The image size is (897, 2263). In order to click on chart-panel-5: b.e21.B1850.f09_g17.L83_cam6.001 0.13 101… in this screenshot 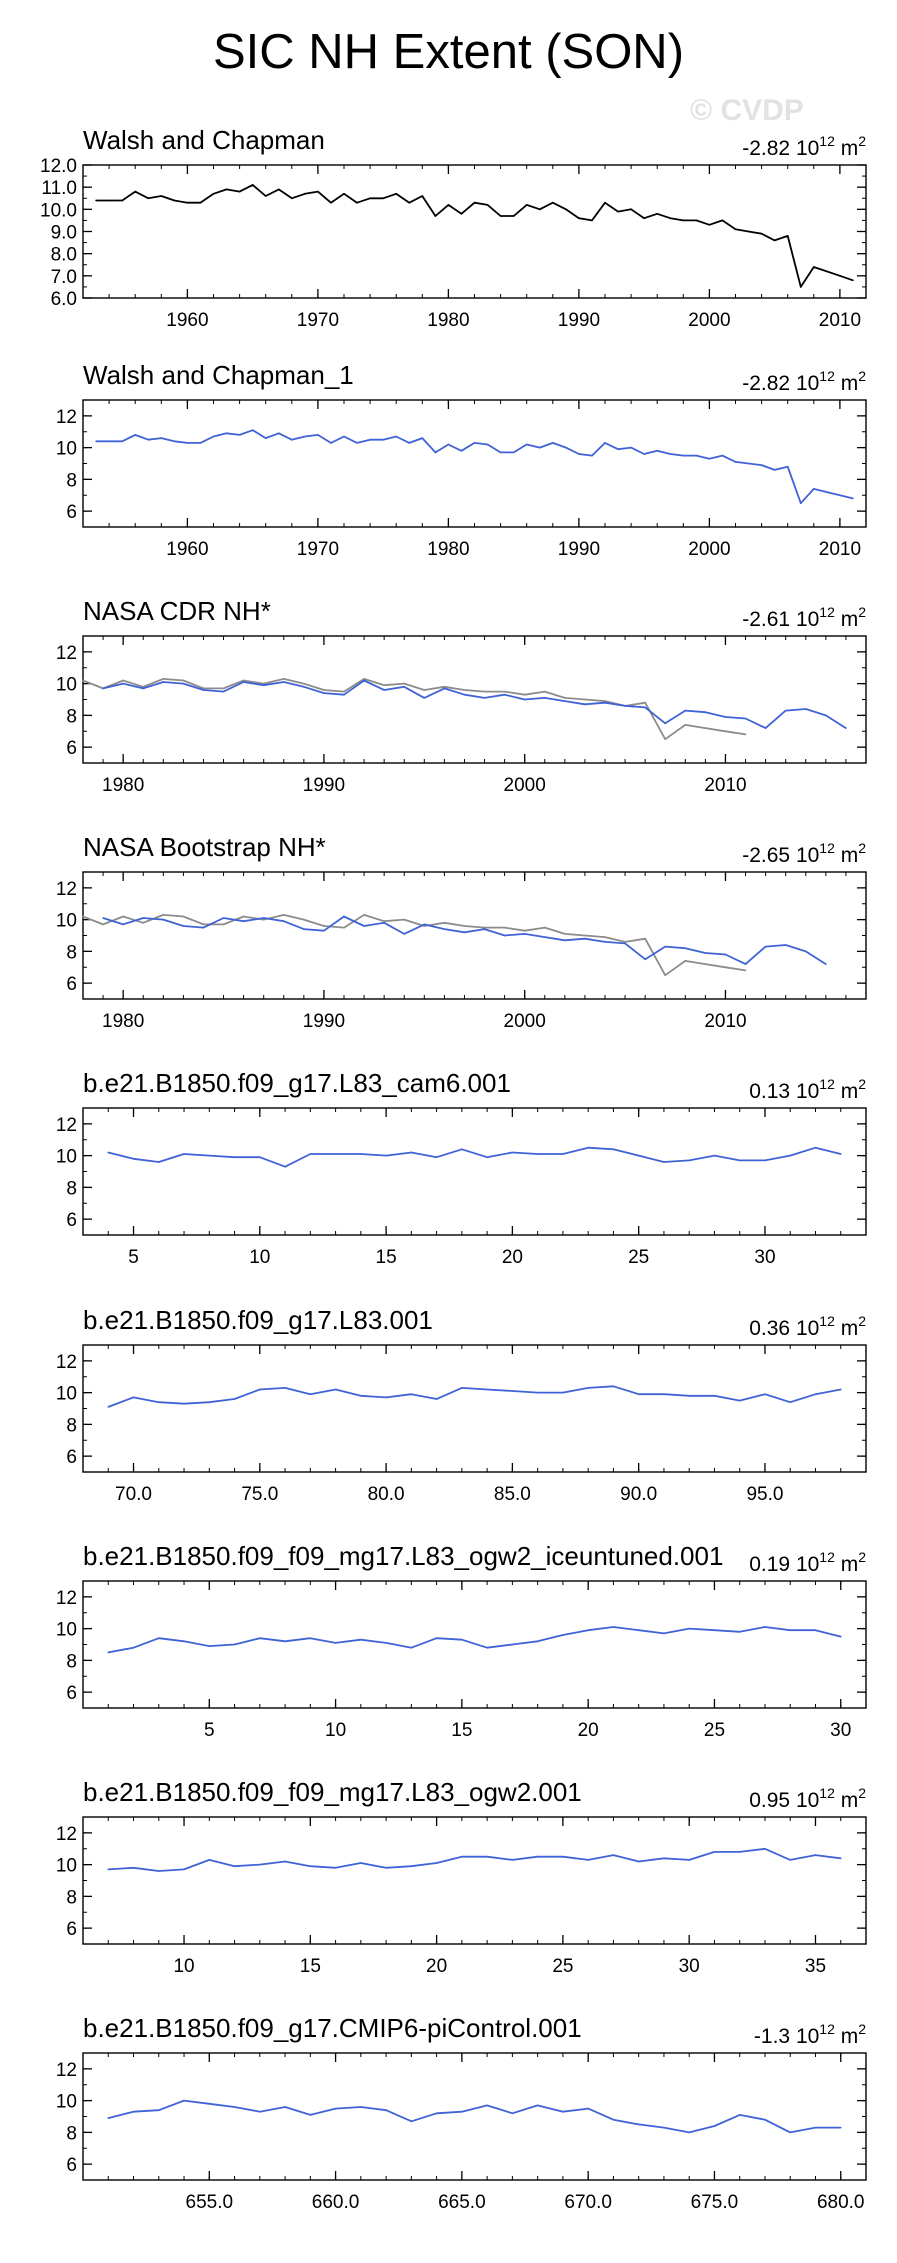, I will do `click(461, 1168)`.